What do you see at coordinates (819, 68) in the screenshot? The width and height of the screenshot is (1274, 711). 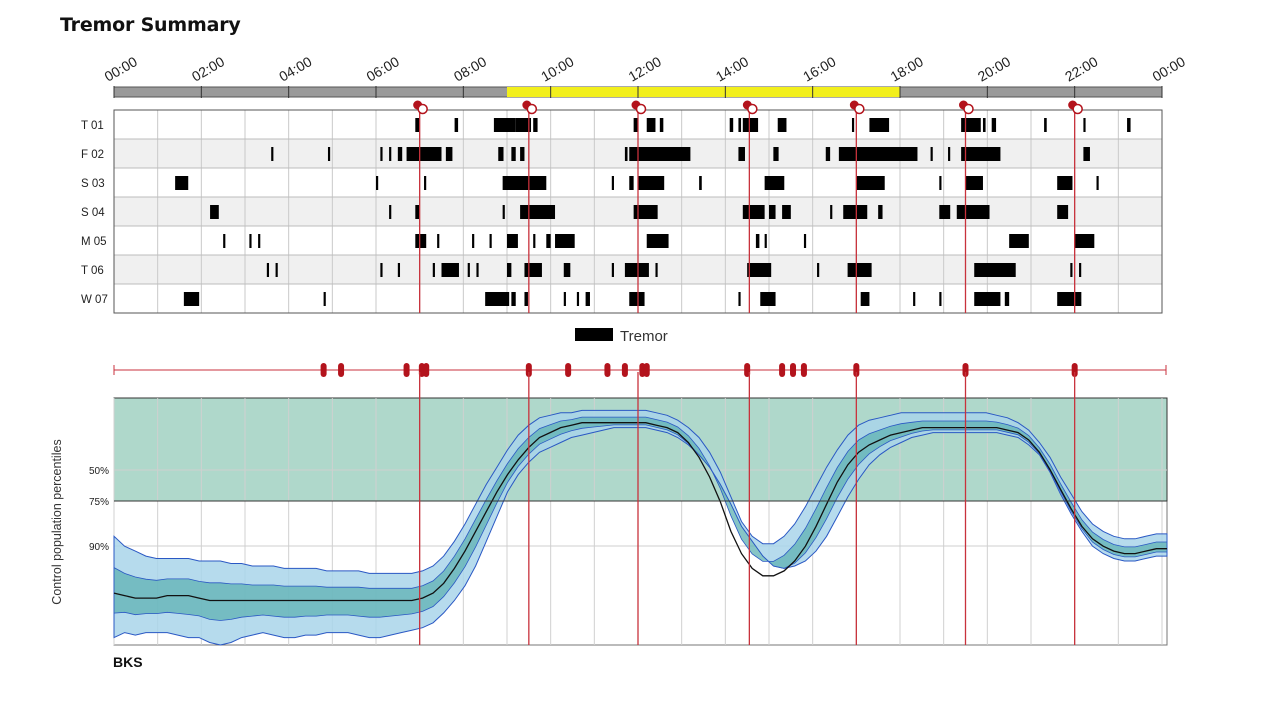 I see `time-tick-label: 16:00` at bounding box center [819, 68].